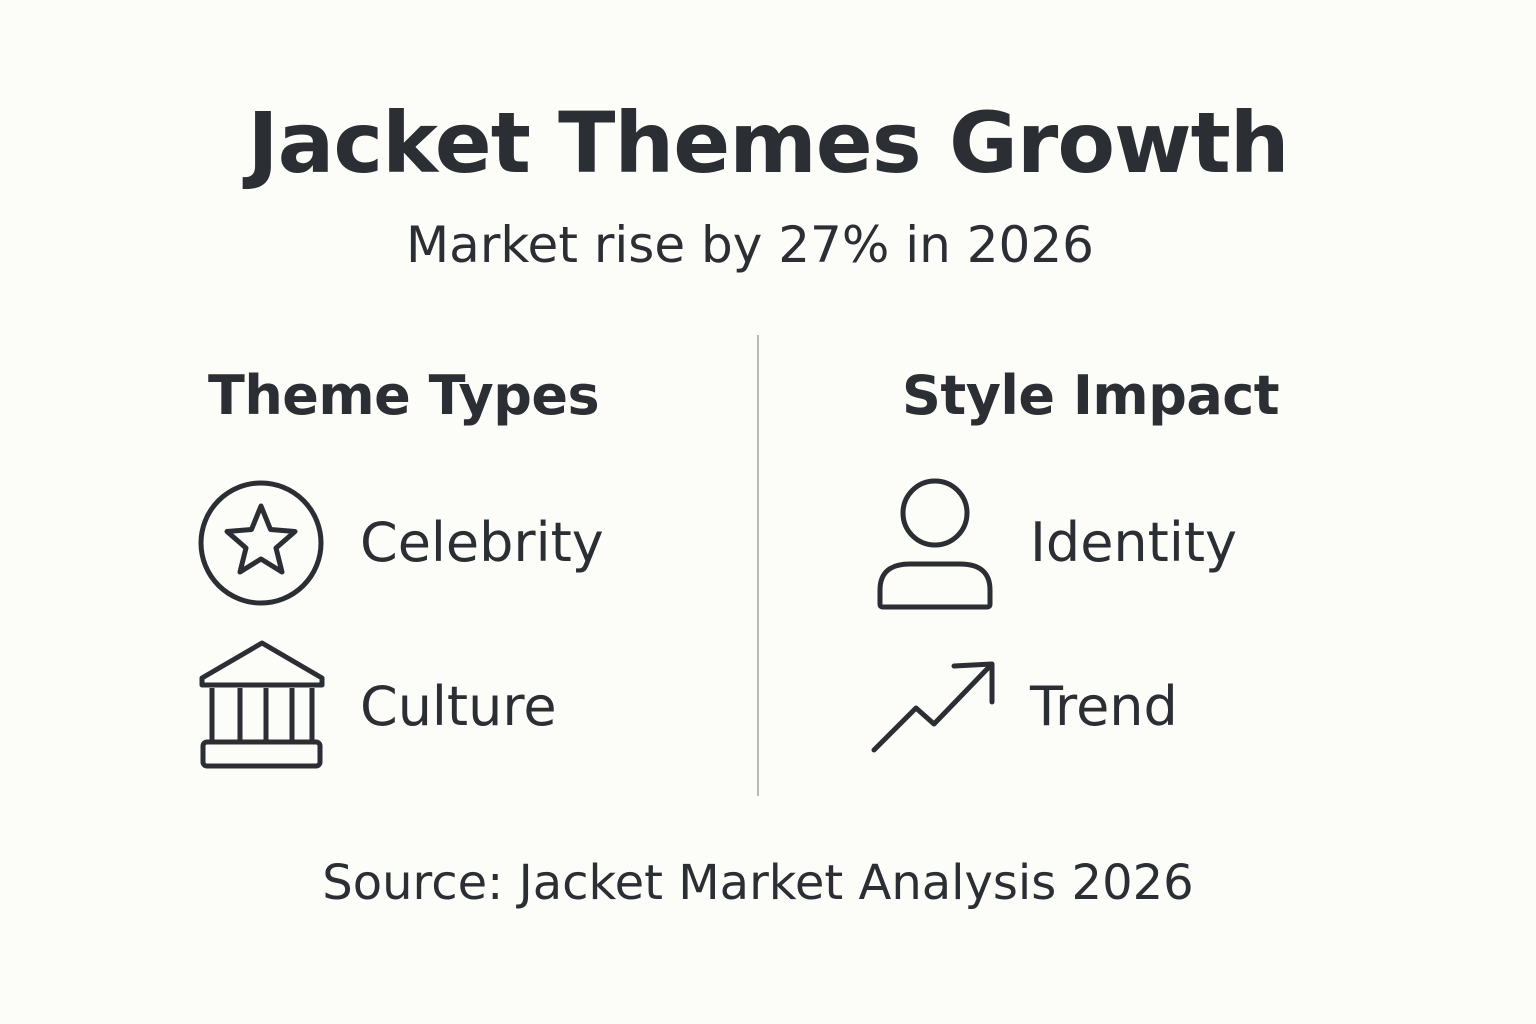 This screenshot has width=1536, height=1024. I want to click on source-note: Source: Jacket Market Analysis 2026, so click(758, 883).